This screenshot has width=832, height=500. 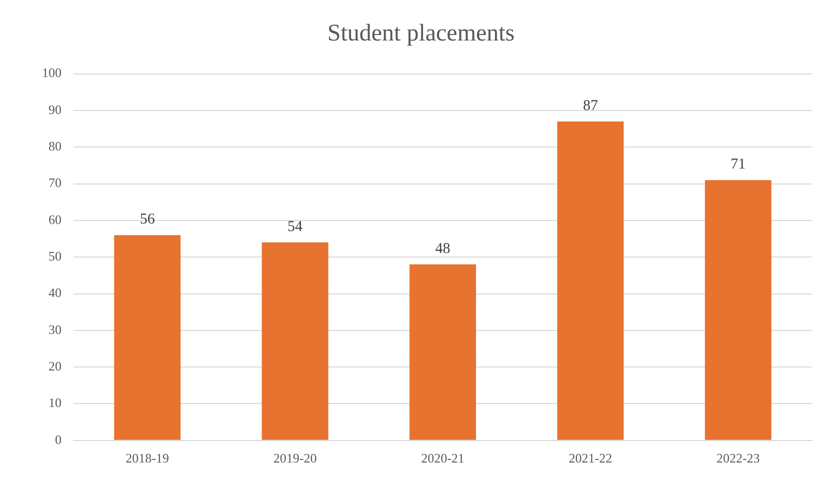 I want to click on y-tick-label: 40, so click(x=55, y=292).